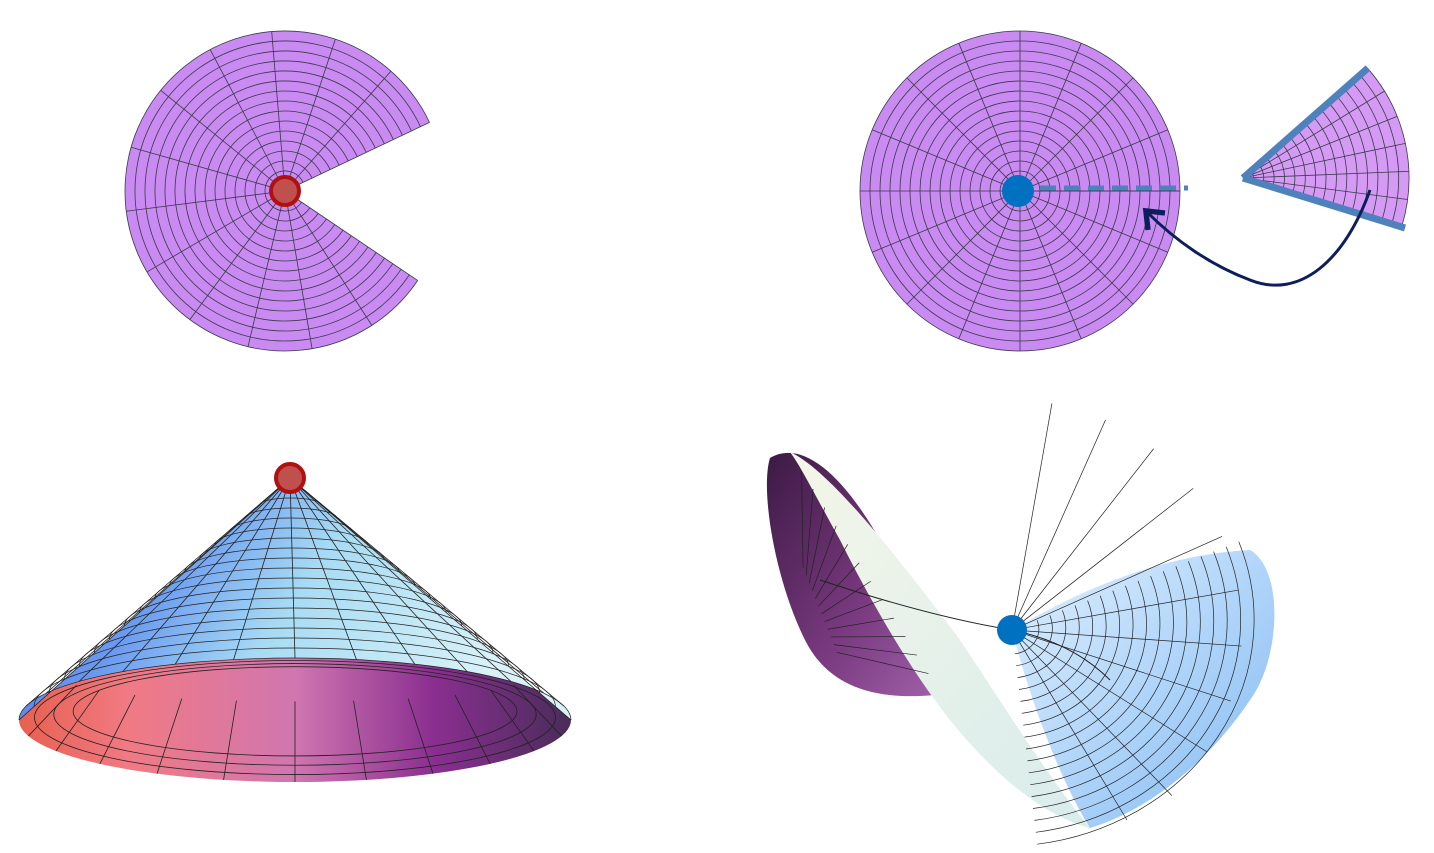 This screenshot has height=853, width=1434. I want to click on cone, so click(295, 629).